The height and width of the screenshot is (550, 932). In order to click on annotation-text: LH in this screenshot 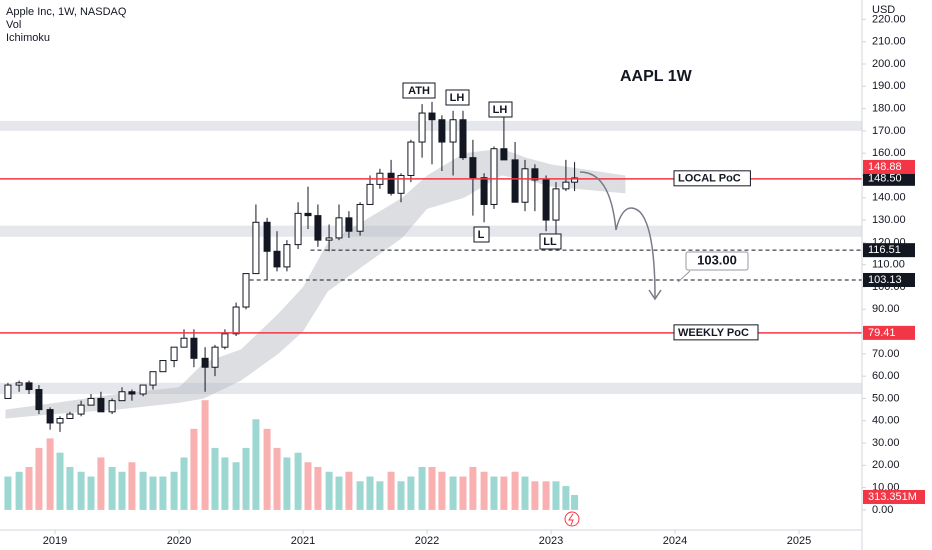, I will do `click(500, 110)`.